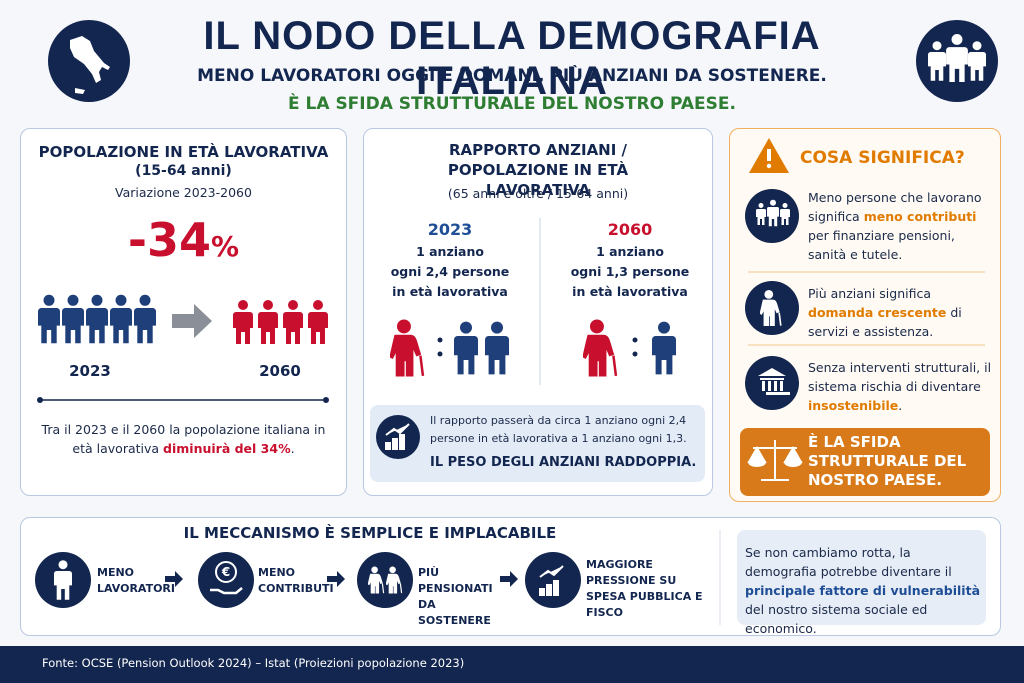 The image size is (1024, 683). I want to click on highlight: domanda crescente, so click(877, 312).